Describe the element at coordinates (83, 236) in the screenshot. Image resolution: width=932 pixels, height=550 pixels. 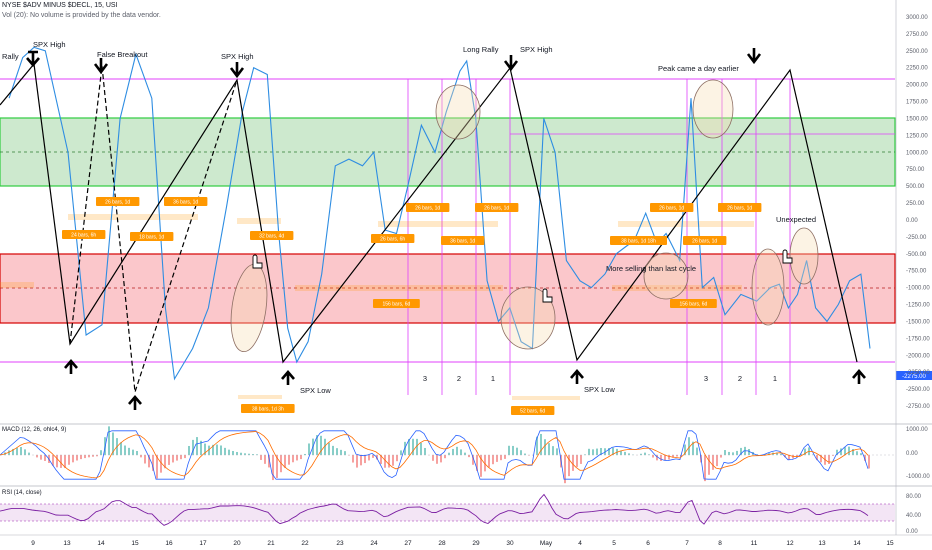
I see `duration-box-label: 24 bars, 6h` at that location.